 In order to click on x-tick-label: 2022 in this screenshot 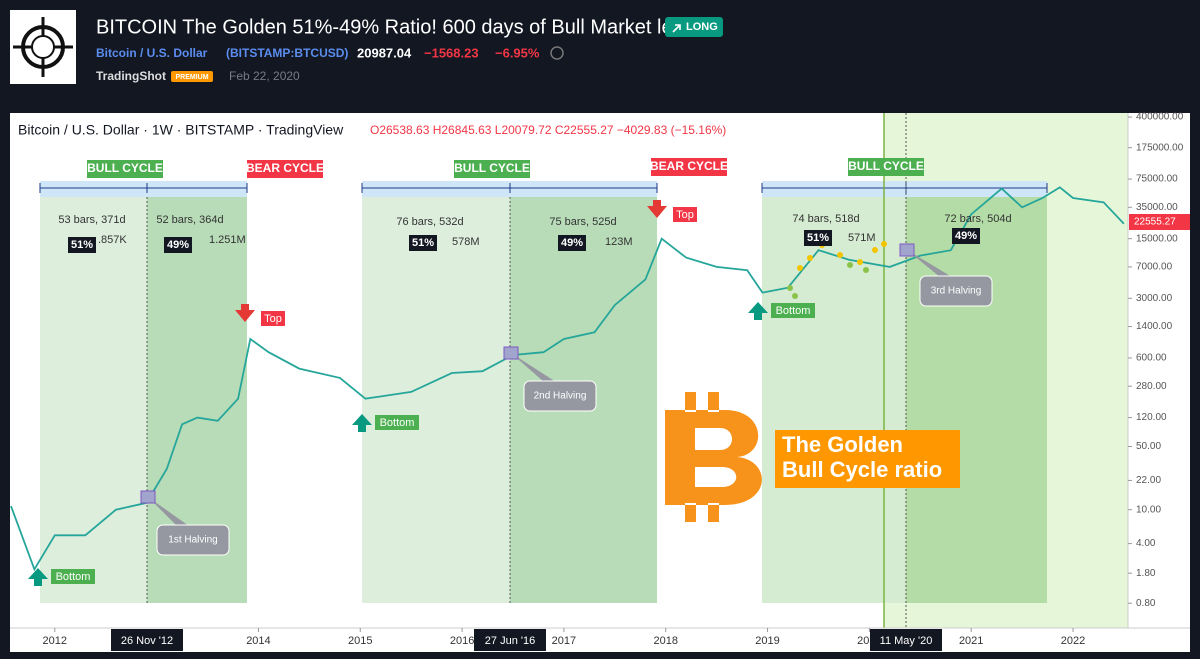, I will do `click(1073, 641)`.